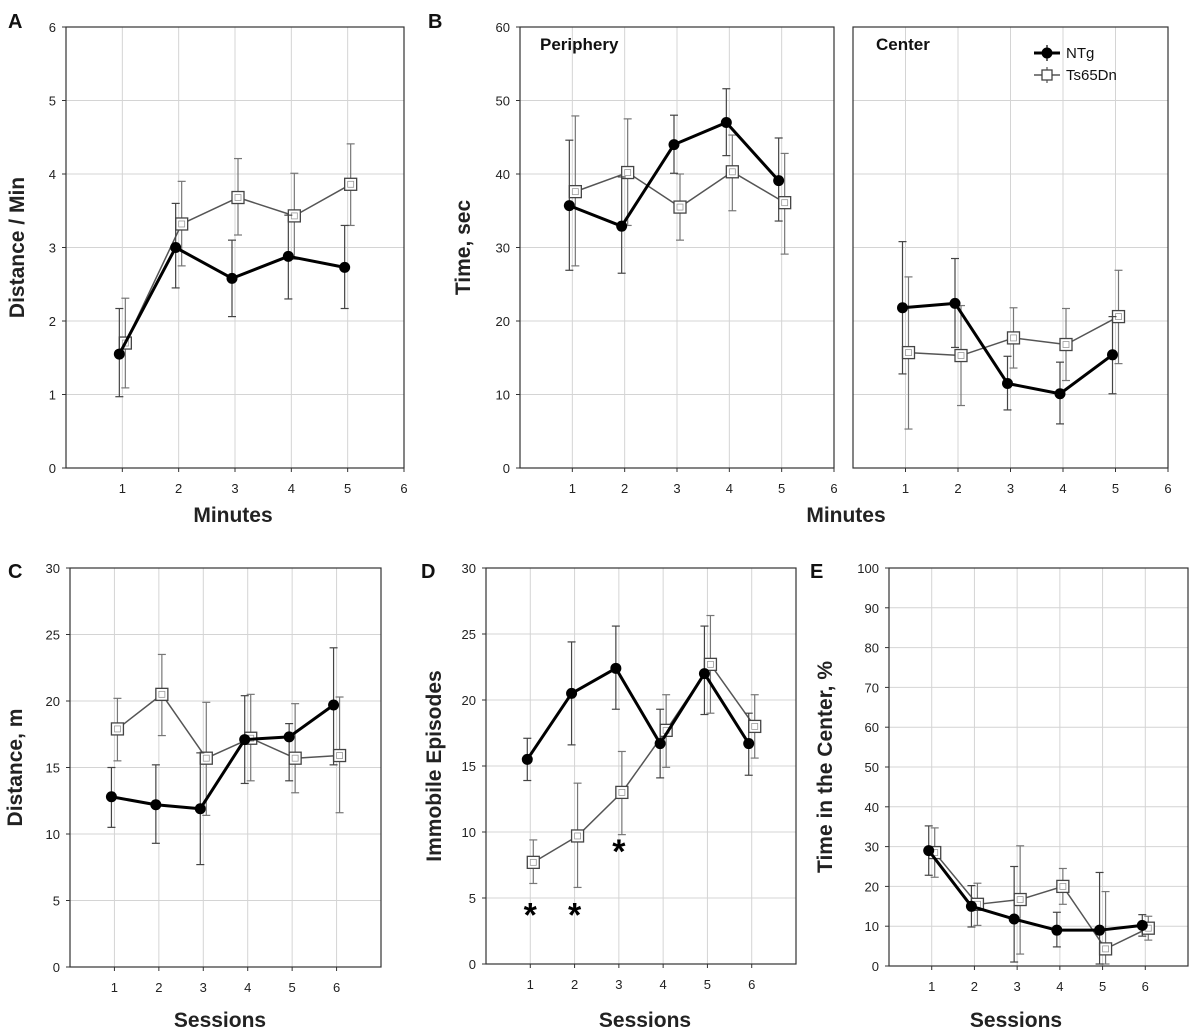 The image size is (1200, 1034). Describe the element at coordinates (872, 727) in the screenshot. I see `y-tick-label: 60` at that location.